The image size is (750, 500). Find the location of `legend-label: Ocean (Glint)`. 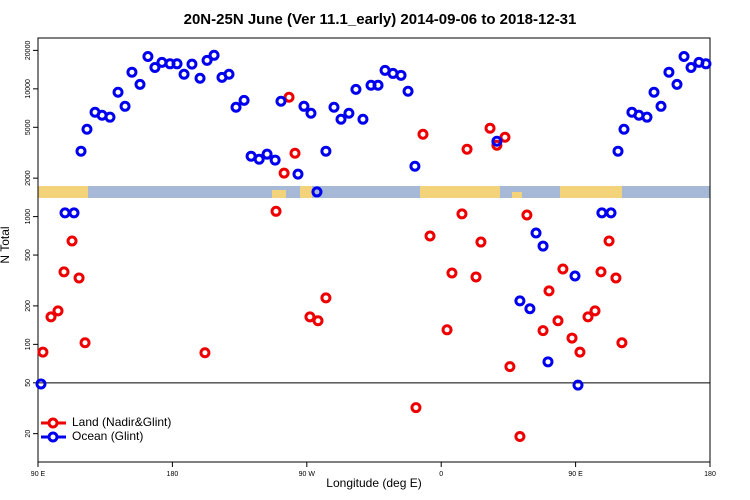

legend-label: Ocean (Glint) is located at coordinates (107, 436).